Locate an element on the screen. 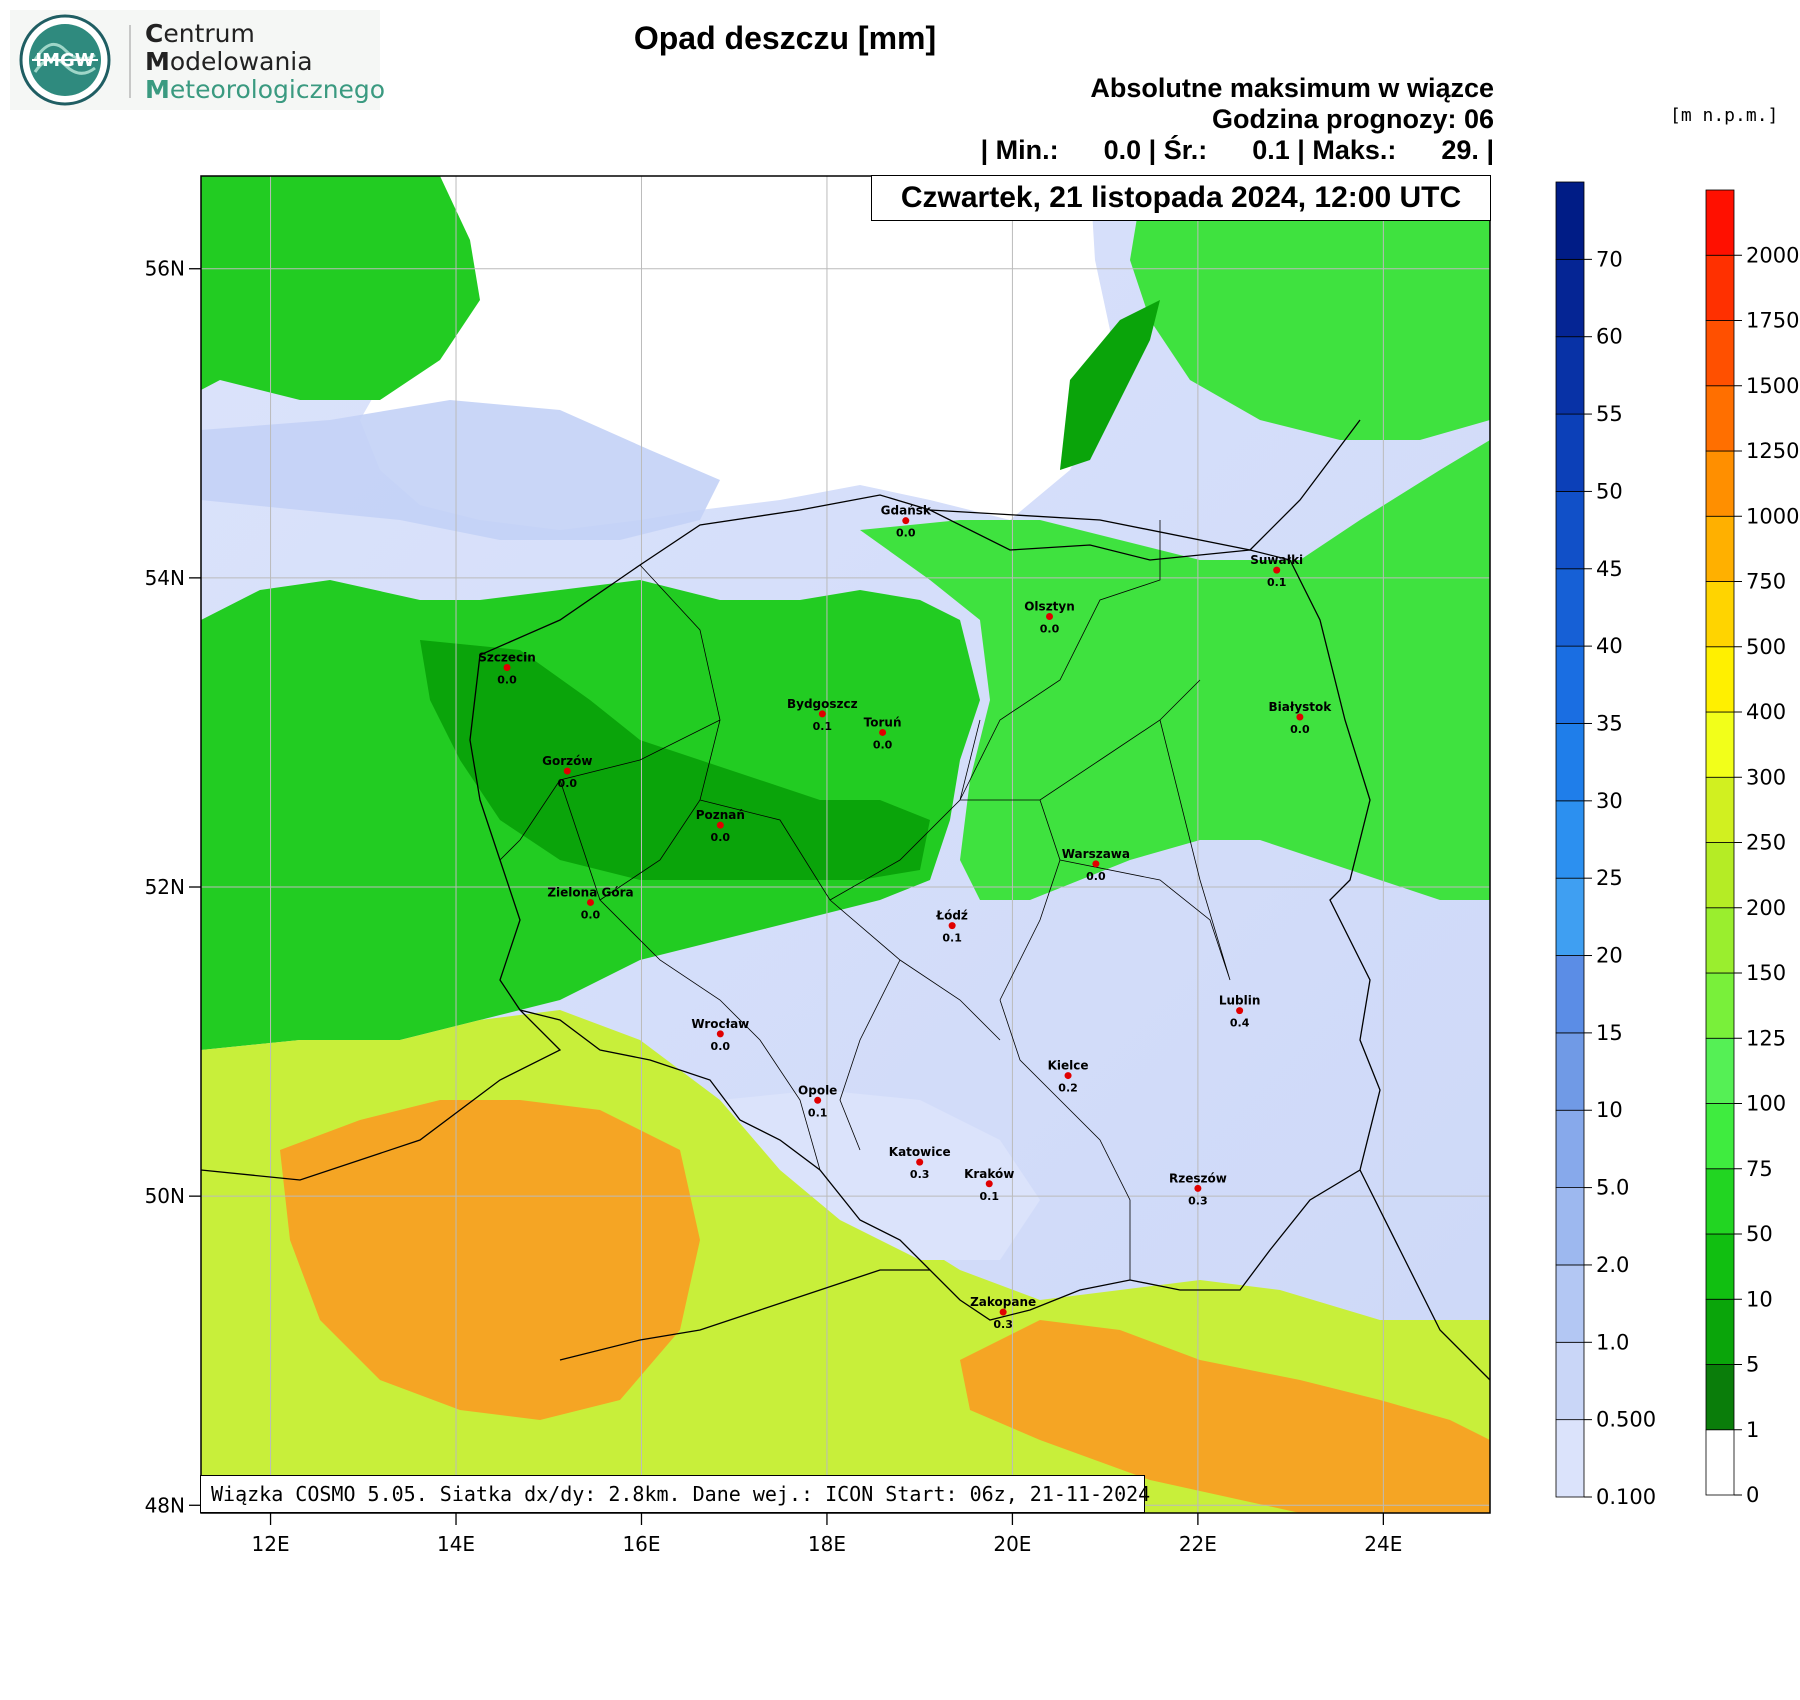 The image size is (1800, 1700). city-name: Zakopane is located at coordinates (1003, 1302).